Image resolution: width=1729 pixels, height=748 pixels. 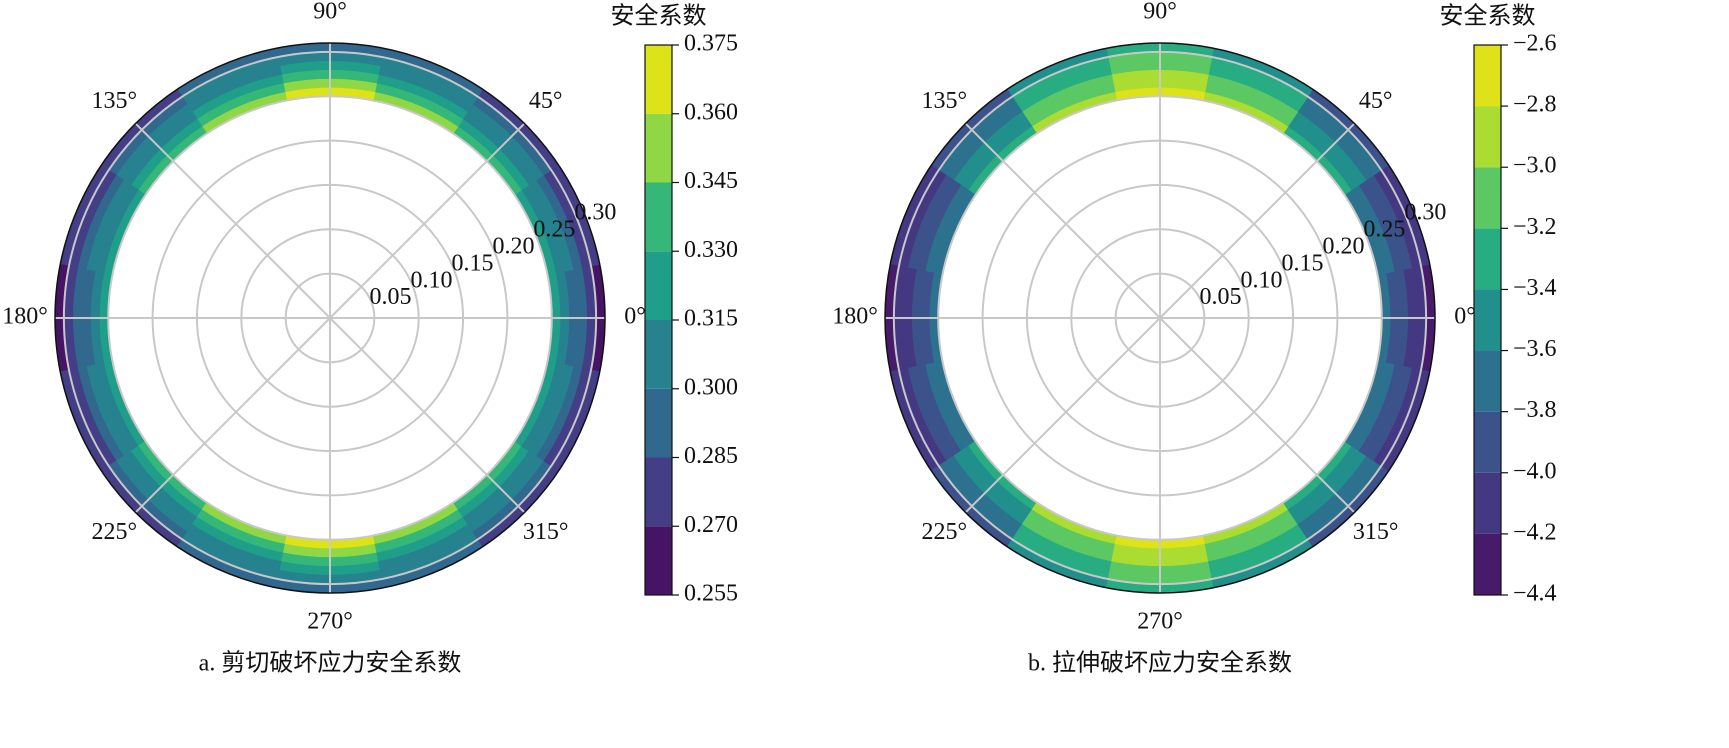 I want to click on colorbar-tick-label: 0.255, so click(x=711, y=594).